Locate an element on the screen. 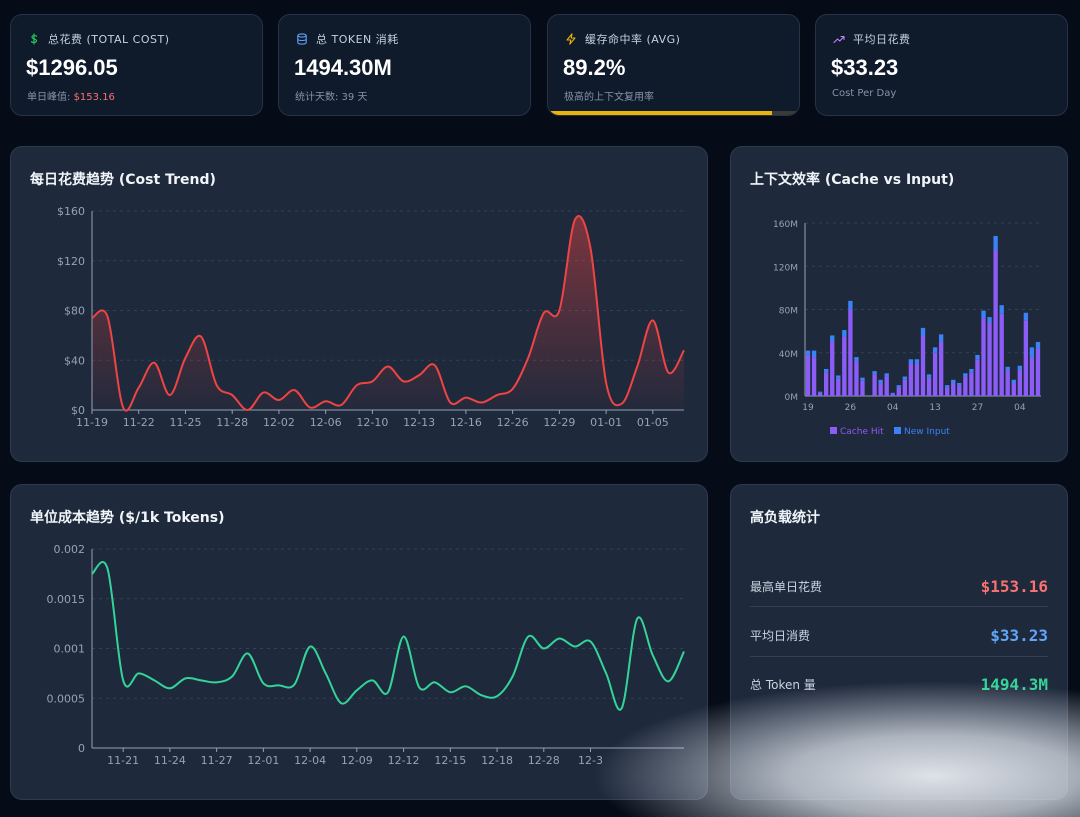 This screenshot has width=1080, height=817. legend-label: Cache Hit is located at coordinates (862, 432).